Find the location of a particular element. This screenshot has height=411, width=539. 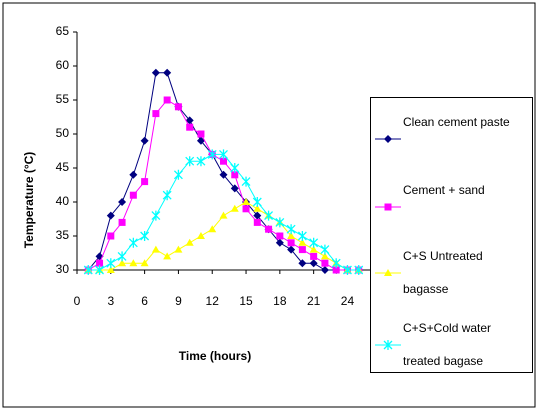

y-tick-label: 30 is located at coordinates (63, 269).